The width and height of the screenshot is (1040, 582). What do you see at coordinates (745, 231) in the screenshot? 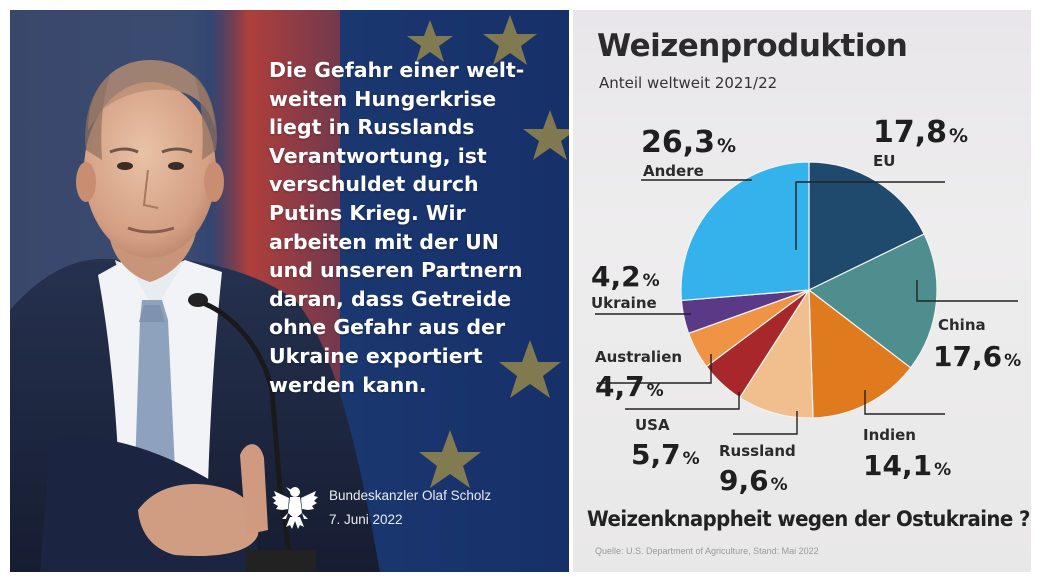
I see `pie-slice-andere` at bounding box center [745, 231].